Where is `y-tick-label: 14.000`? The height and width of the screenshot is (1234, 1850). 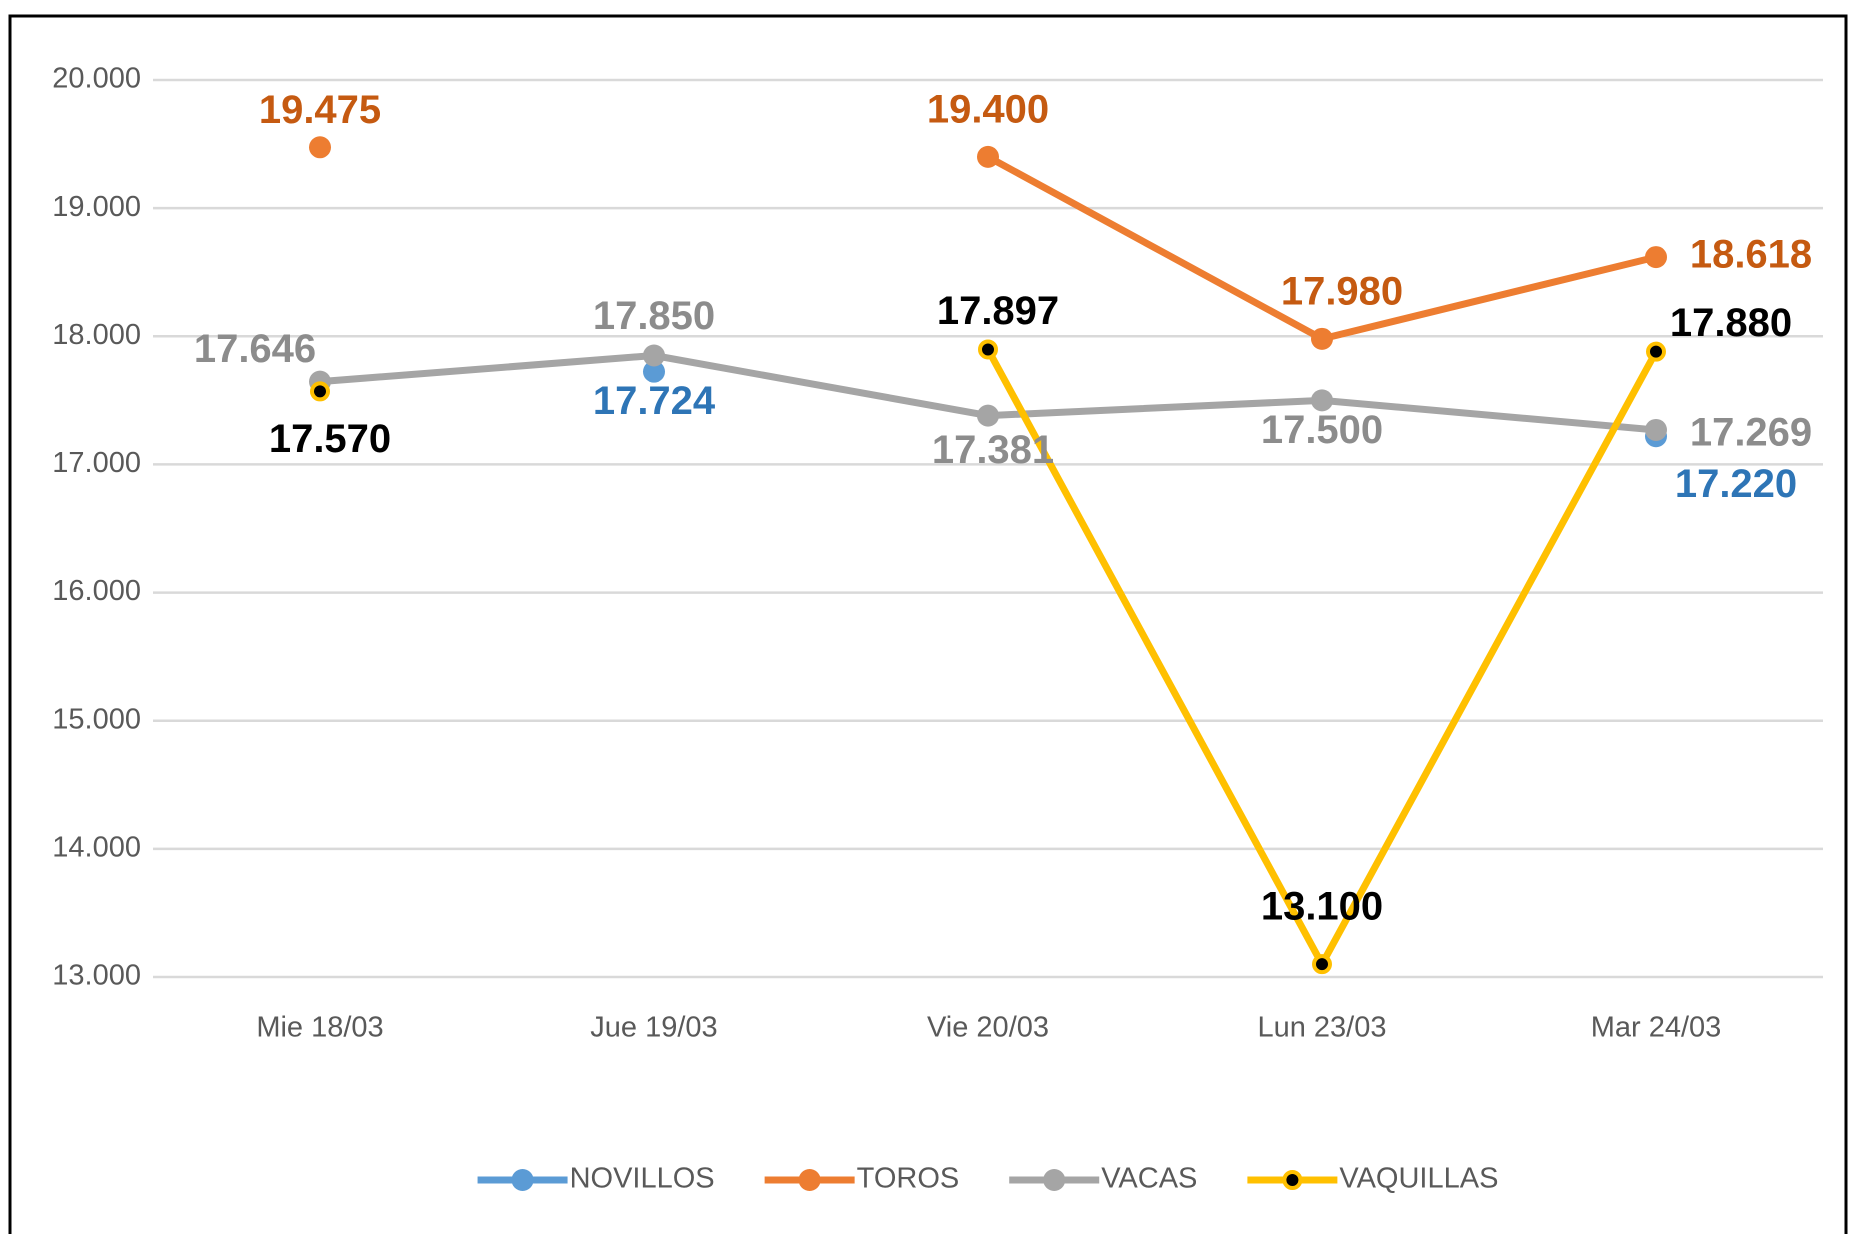
y-tick-label: 14.000 is located at coordinates (96, 848).